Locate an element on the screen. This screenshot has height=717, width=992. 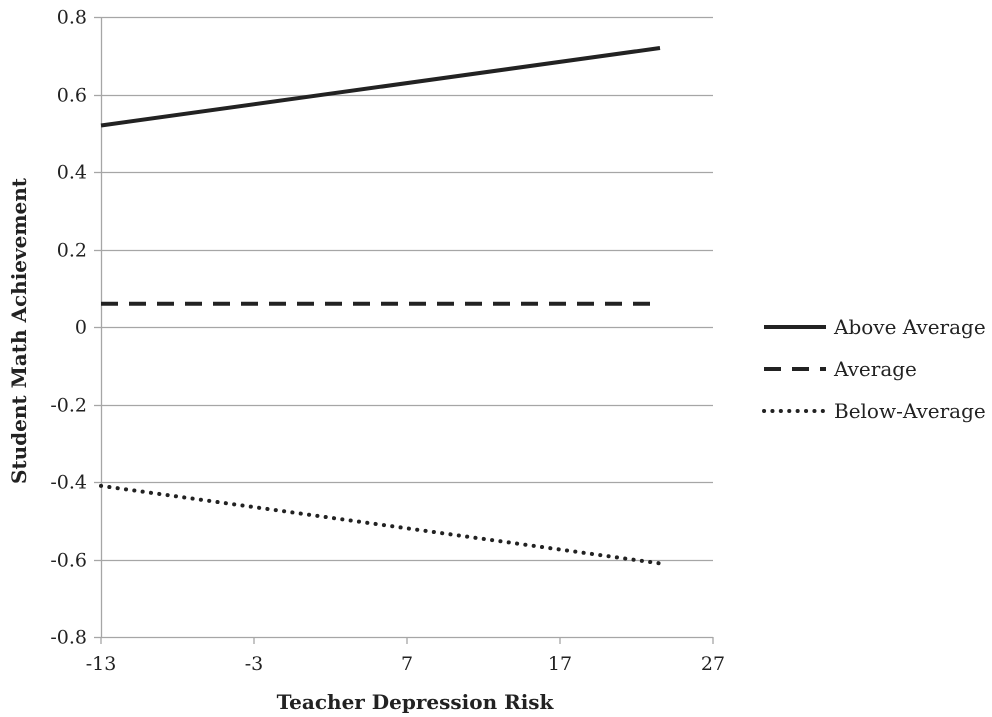
series-line-below-average is located at coordinates (380, 524).